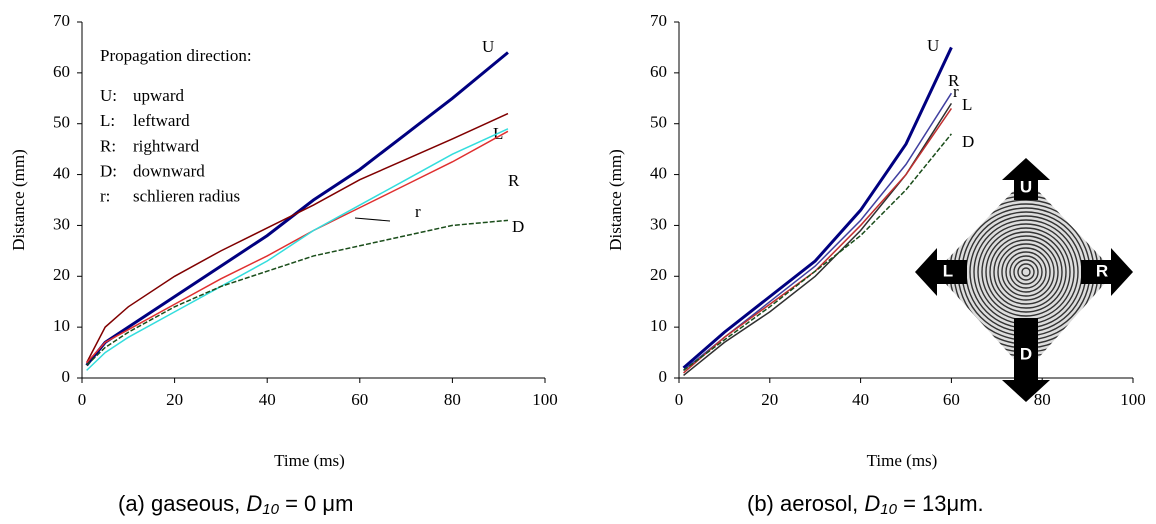 The image size is (1156, 524). What do you see at coordinates (182, 503) in the screenshot?
I see `caption-prefix: (a) gaseous,` at bounding box center [182, 503].